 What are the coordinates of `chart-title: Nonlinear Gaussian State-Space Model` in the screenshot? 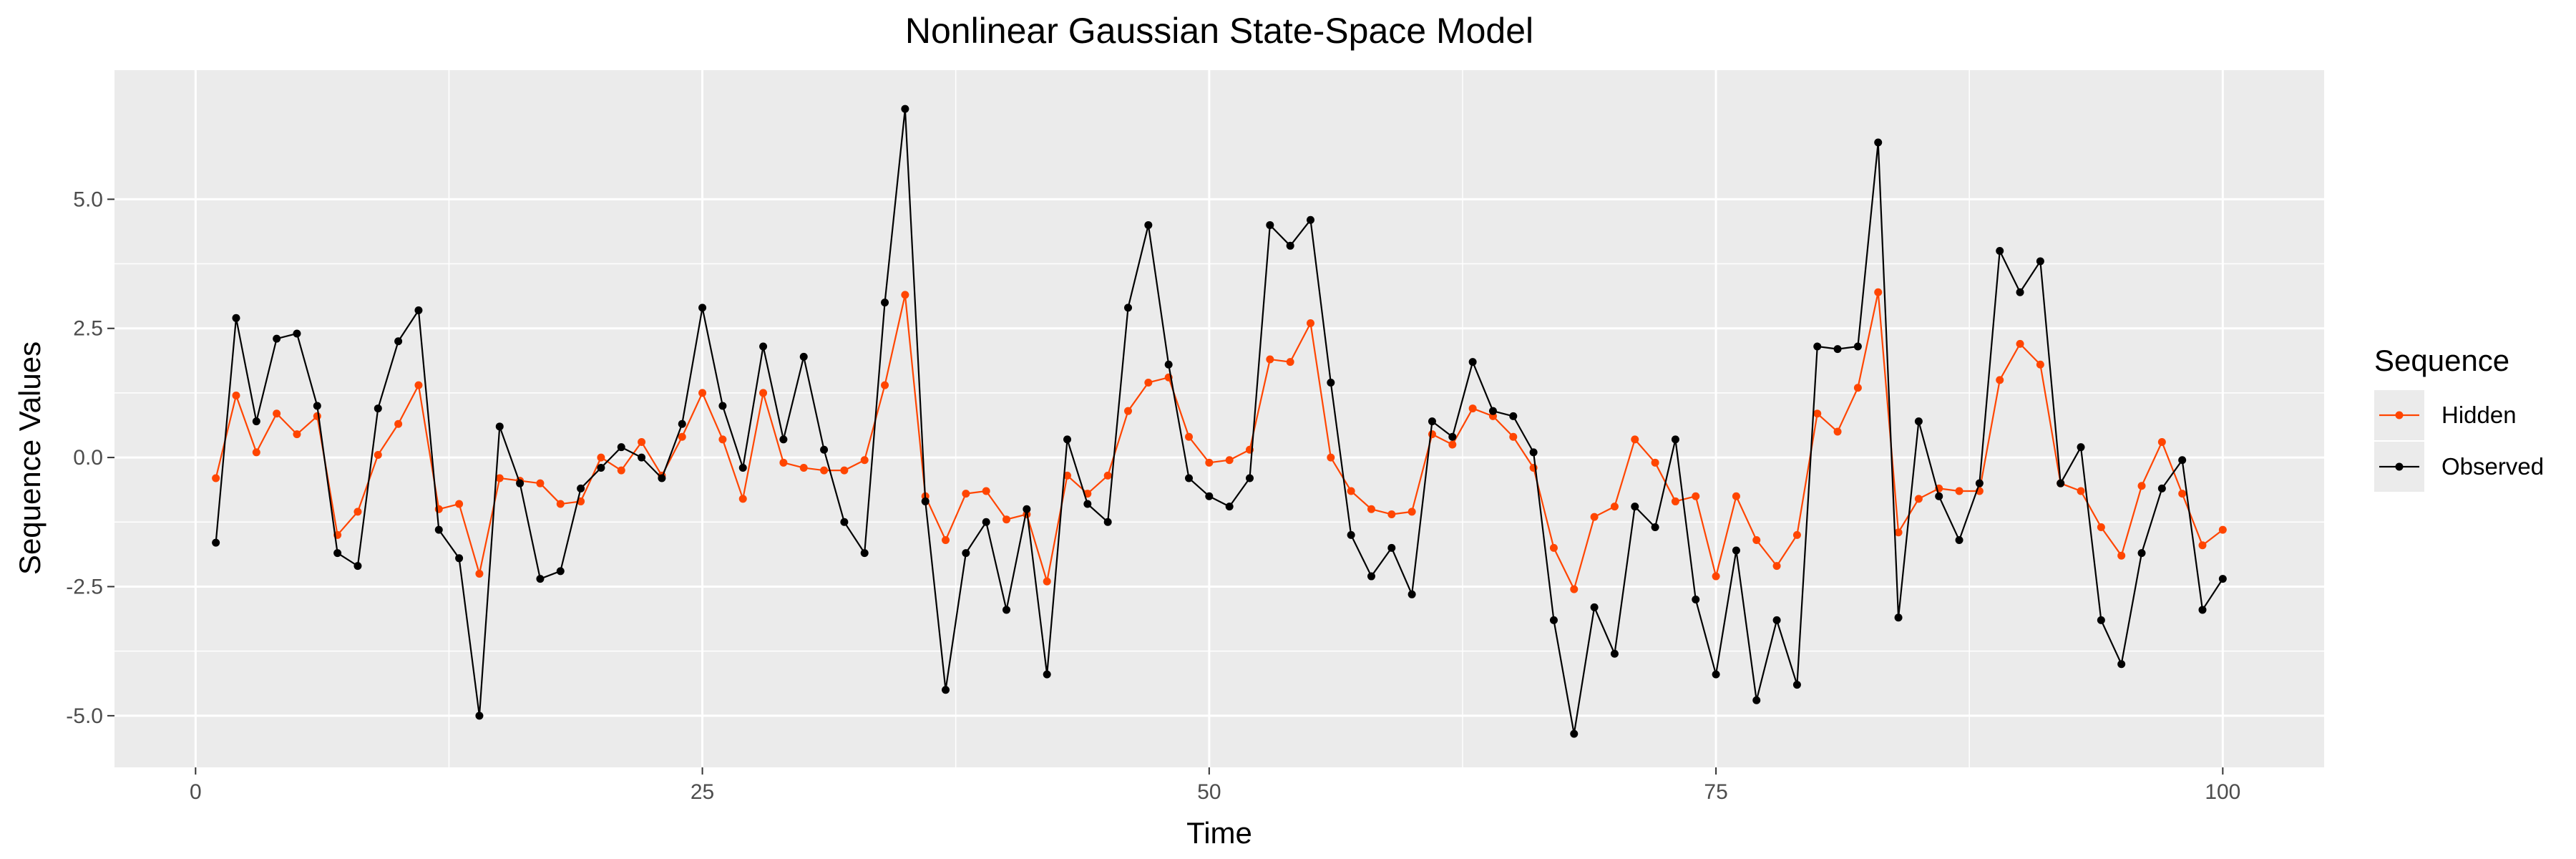 It's located at (1219, 31).